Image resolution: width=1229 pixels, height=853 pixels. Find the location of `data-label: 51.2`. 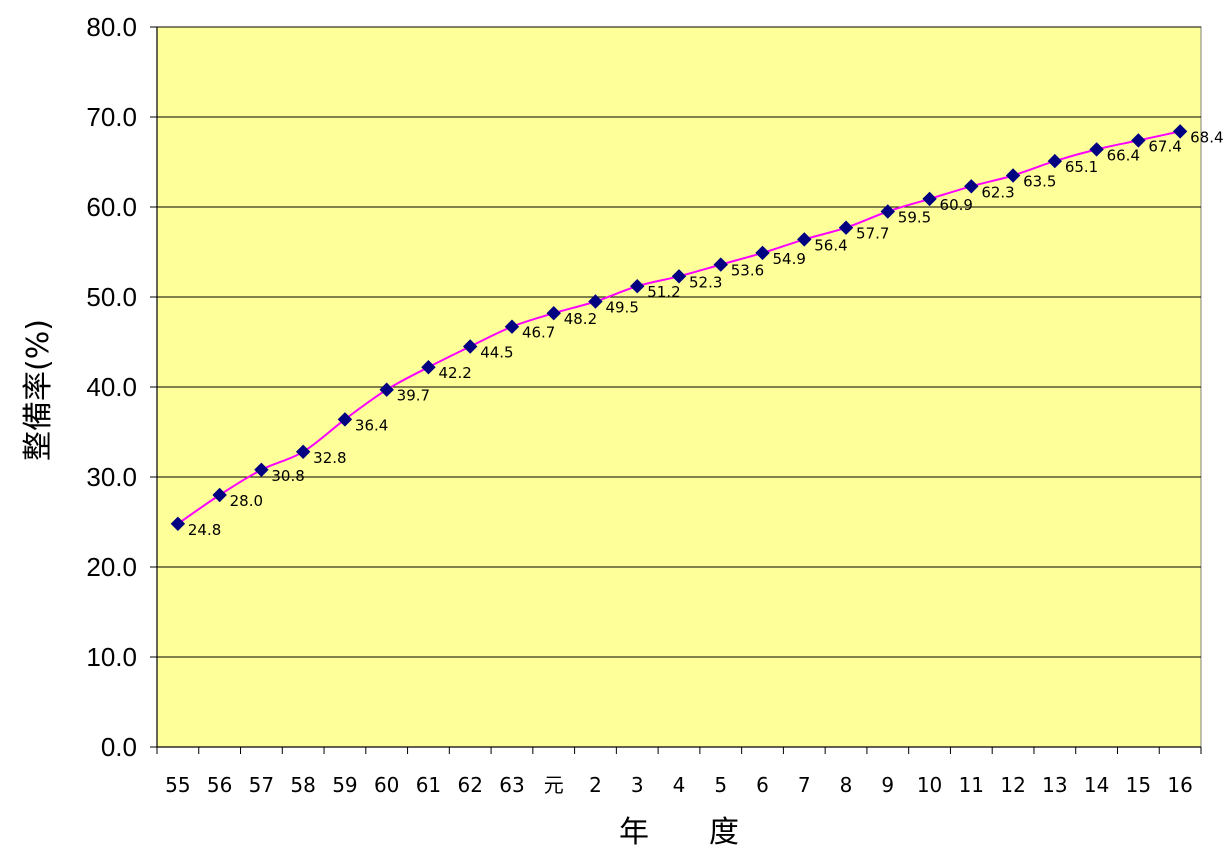

data-label: 51.2 is located at coordinates (663, 292).